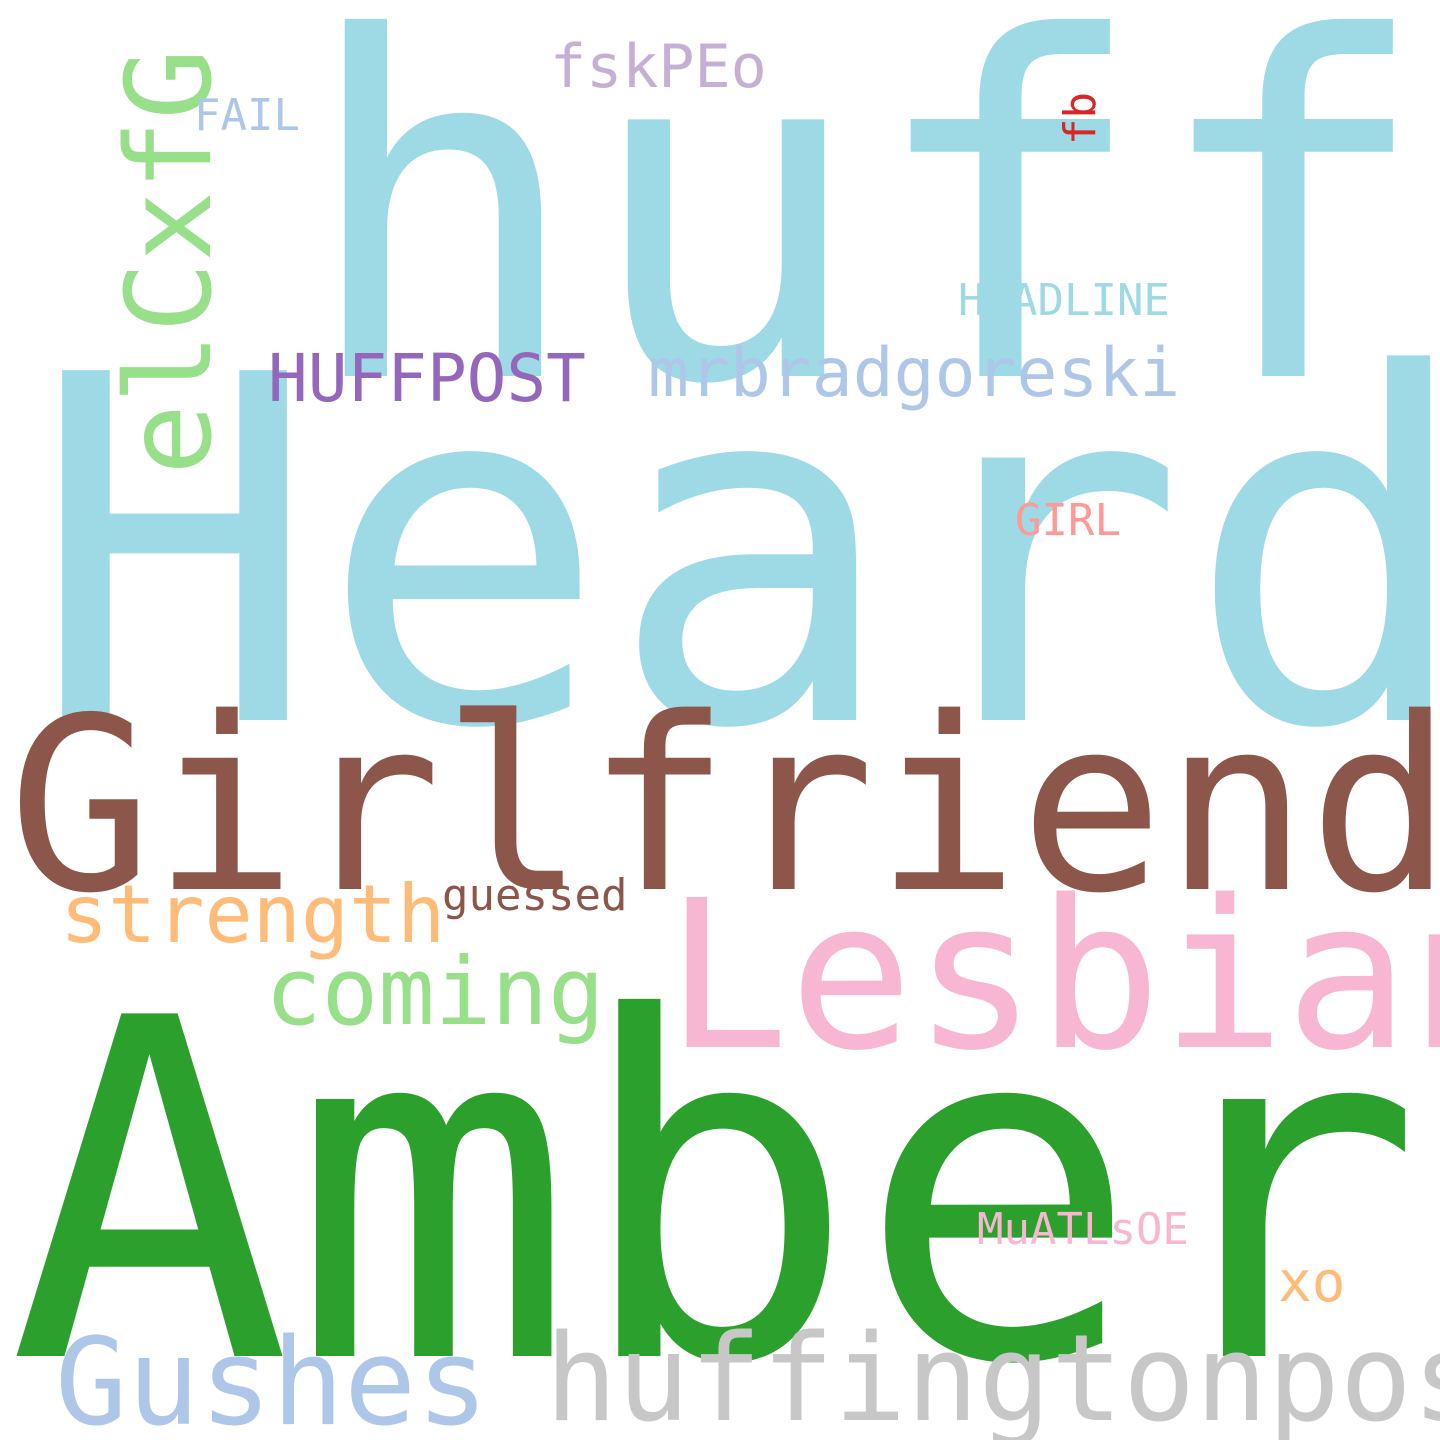  What do you see at coordinates (435, 992) in the screenshot?
I see `word-coming: coming` at bounding box center [435, 992].